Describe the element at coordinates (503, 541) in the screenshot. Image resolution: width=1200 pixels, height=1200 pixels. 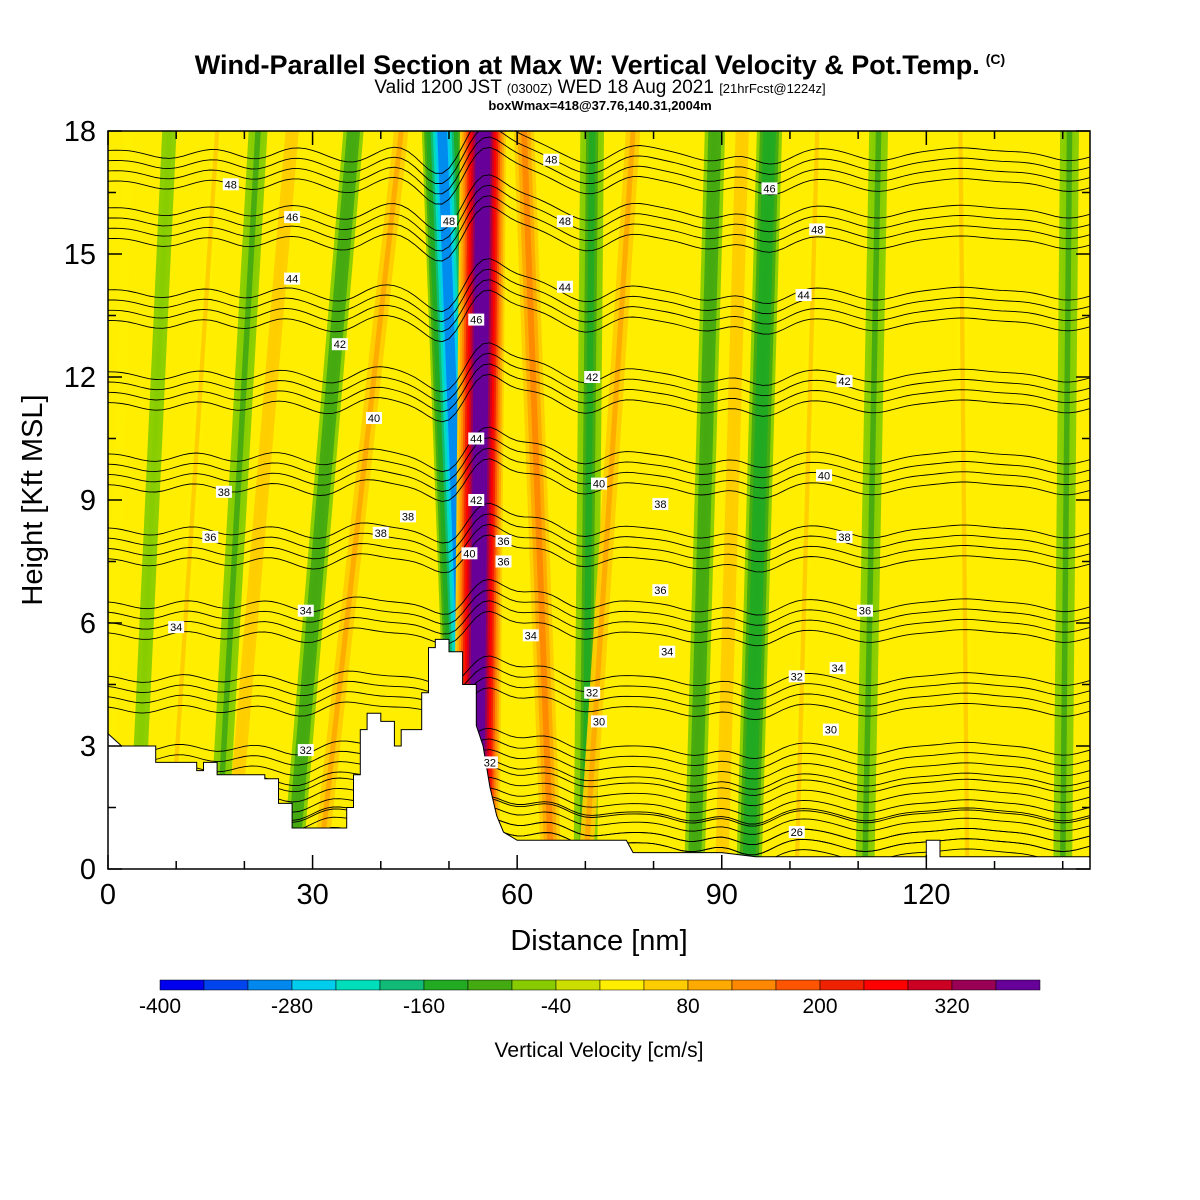
I see `contour-label-17: 36` at that location.